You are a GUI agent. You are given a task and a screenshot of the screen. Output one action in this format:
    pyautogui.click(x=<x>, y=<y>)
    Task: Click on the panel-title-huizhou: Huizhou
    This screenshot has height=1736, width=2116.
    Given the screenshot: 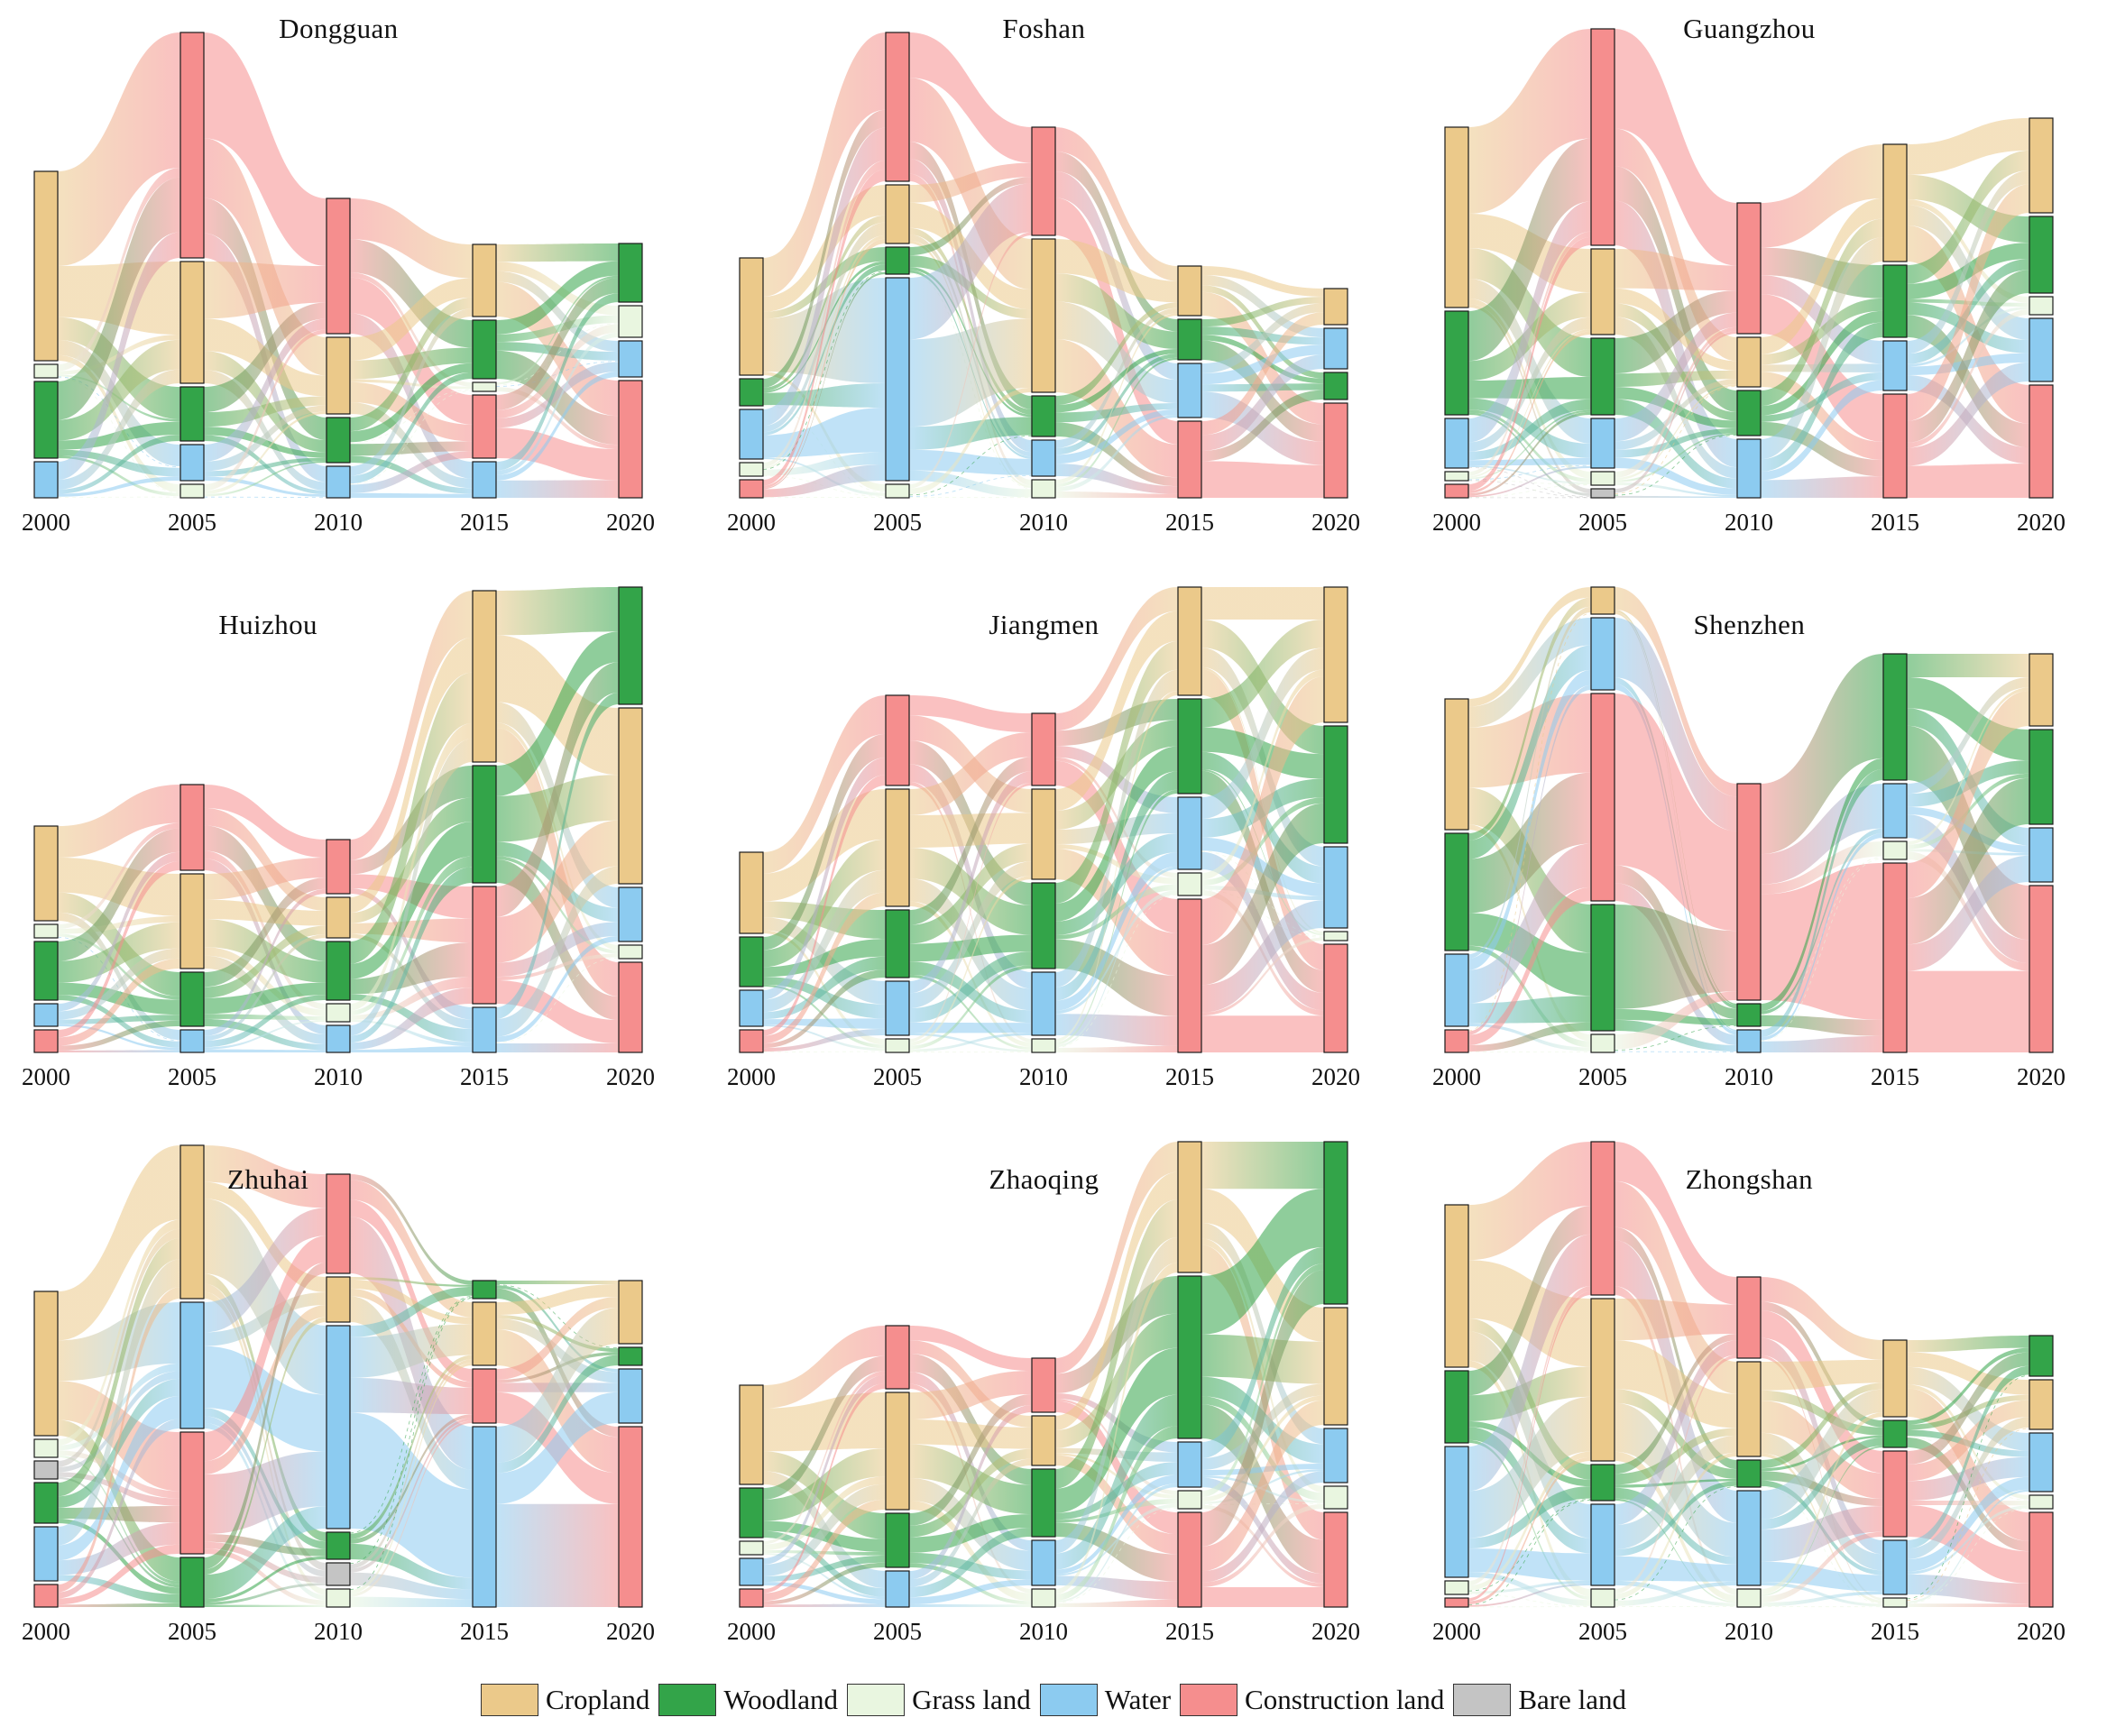 What is the action you would take?
    pyautogui.click(x=267, y=624)
    